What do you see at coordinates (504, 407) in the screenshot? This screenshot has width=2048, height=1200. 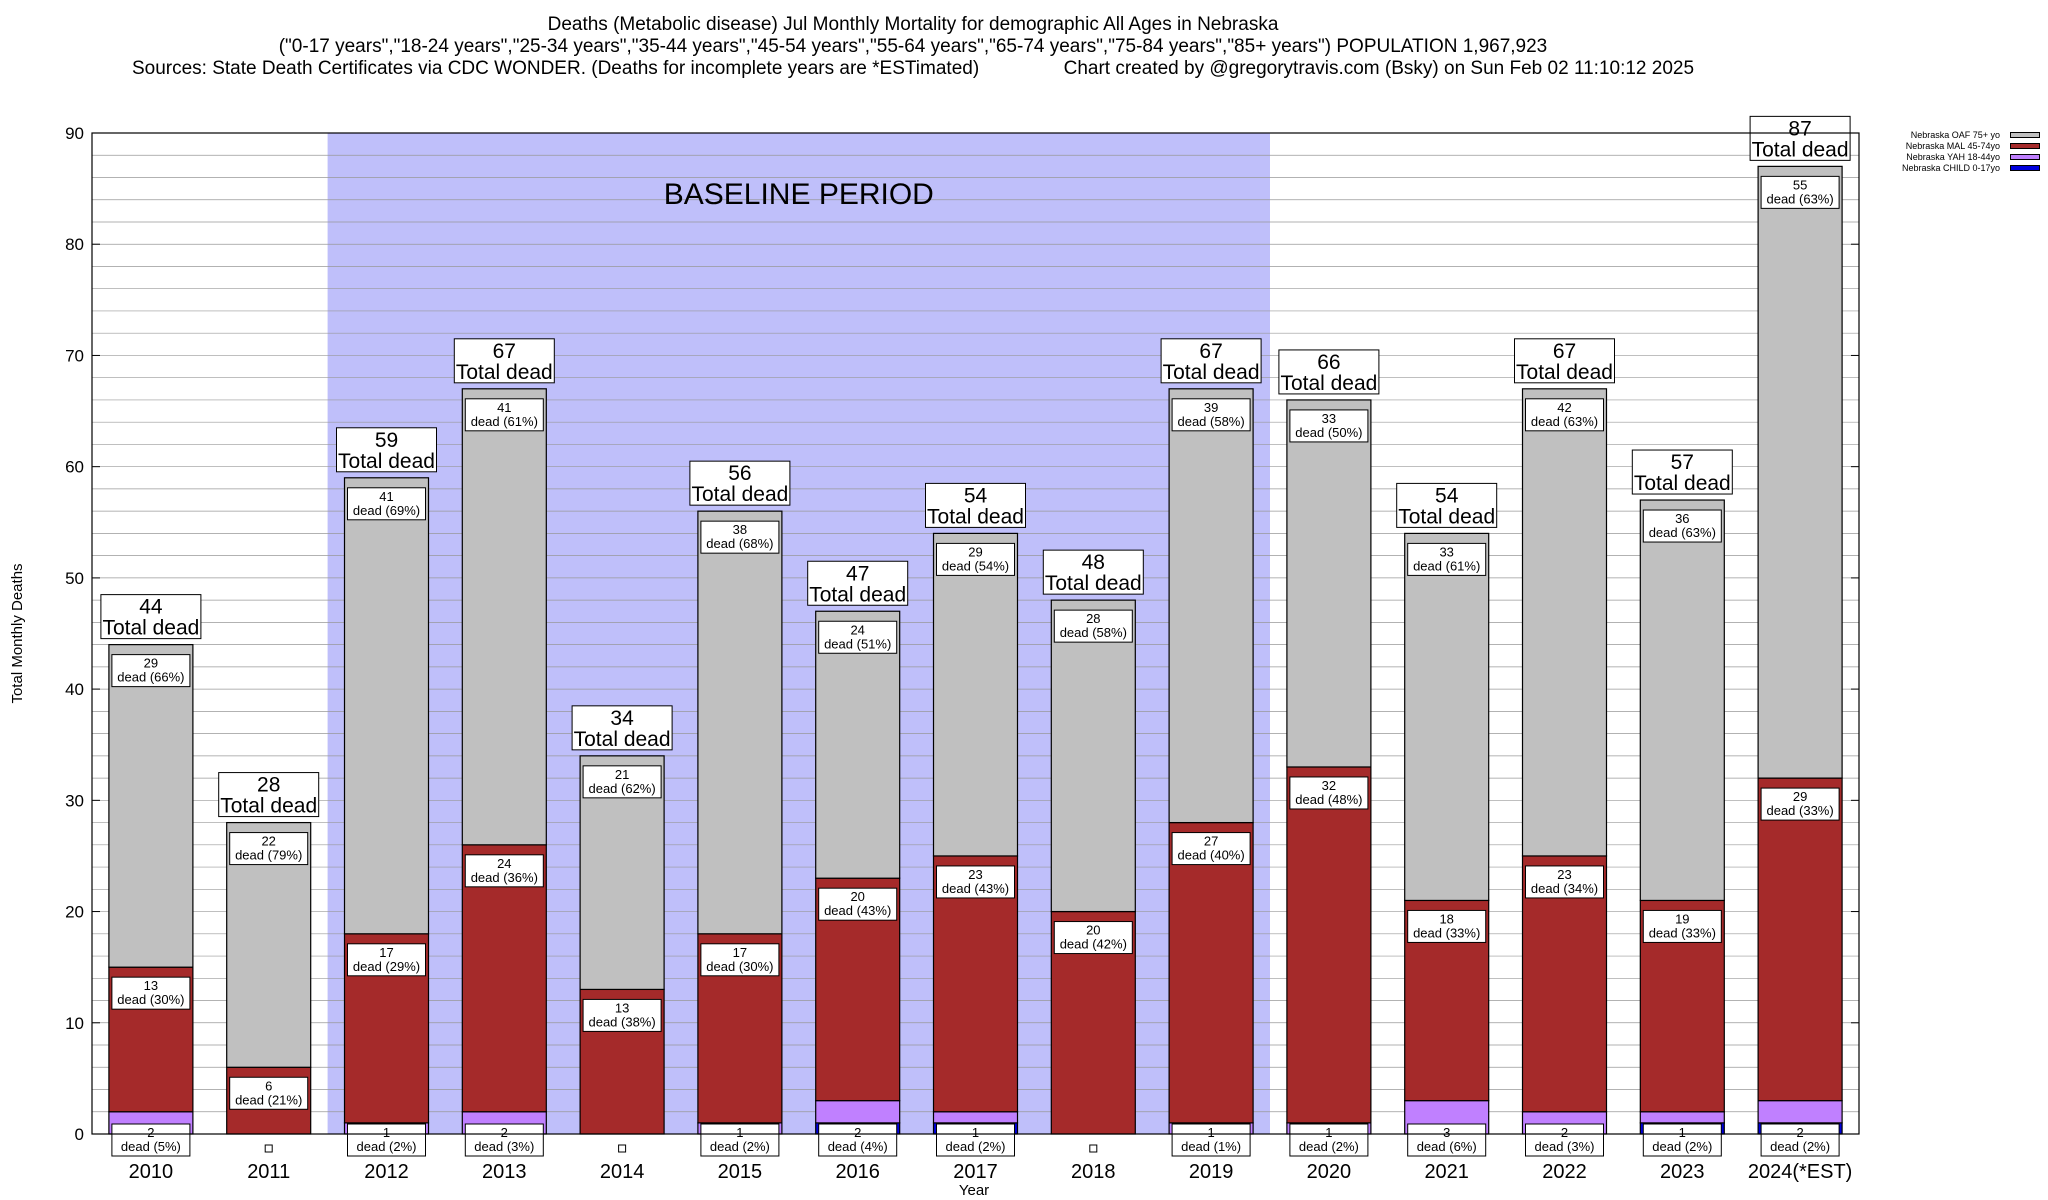 I see `data-label-oaf-text: 41` at bounding box center [504, 407].